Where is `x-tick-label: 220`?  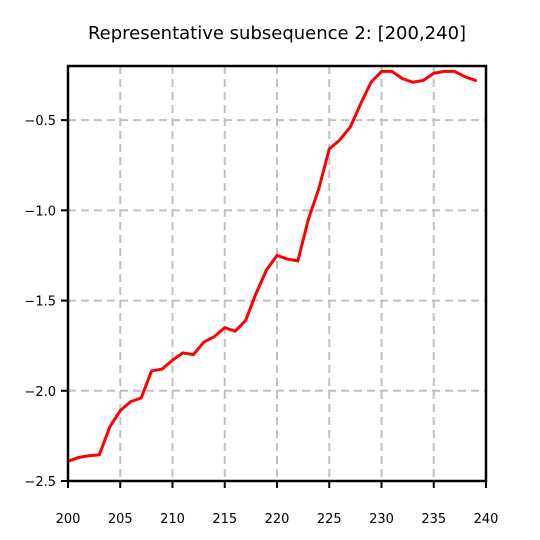
x-tick-label: 220 is located at coordinates (277, 519).